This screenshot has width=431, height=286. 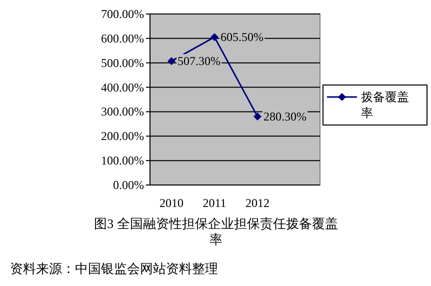 I want to click on y-tick-label: 200.00%, so click(x=122, y=136).